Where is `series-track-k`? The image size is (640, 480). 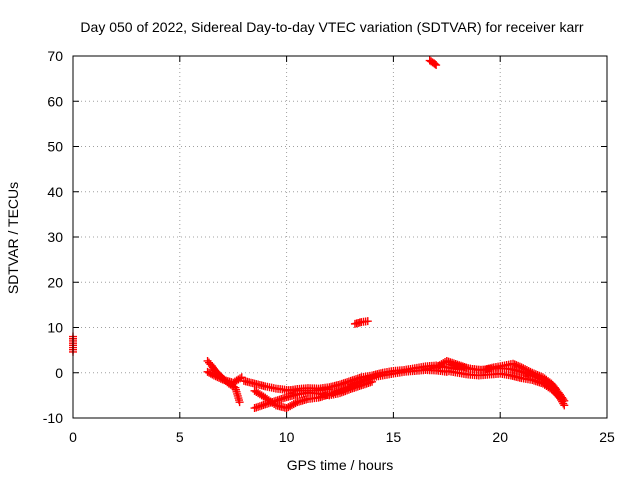
series-track-k is located at coordinates (361, 322).